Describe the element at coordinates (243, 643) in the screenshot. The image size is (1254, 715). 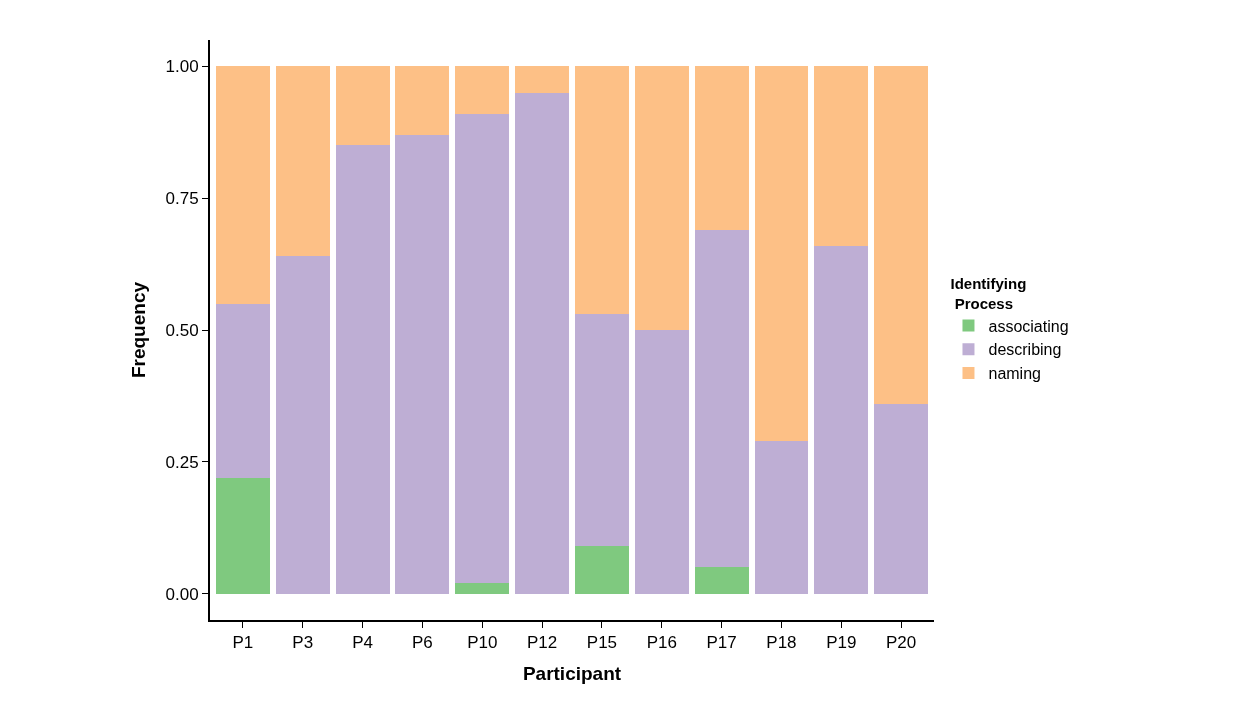
I see `x-tick-label: P1` at that location.